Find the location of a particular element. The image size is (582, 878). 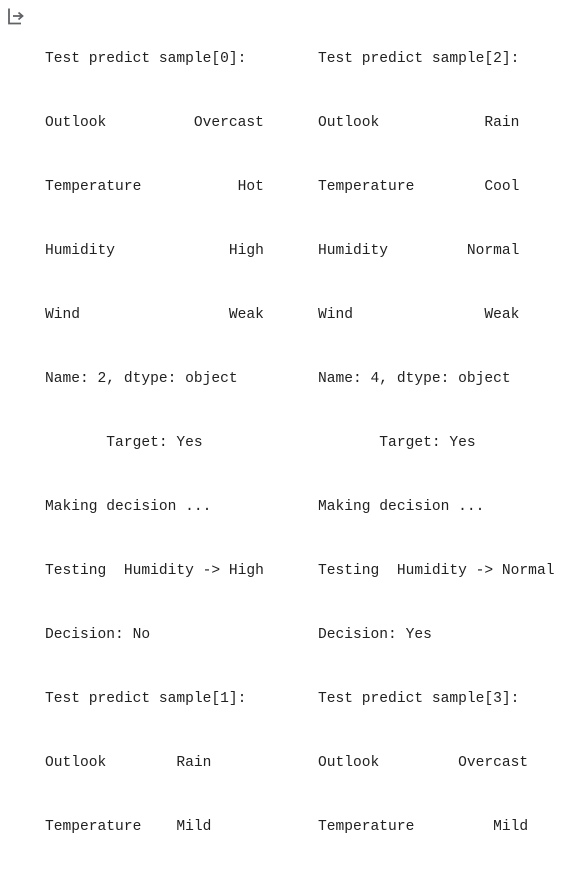

output-line: Name: 2, dtype: object is located at coordinates (141, 378).